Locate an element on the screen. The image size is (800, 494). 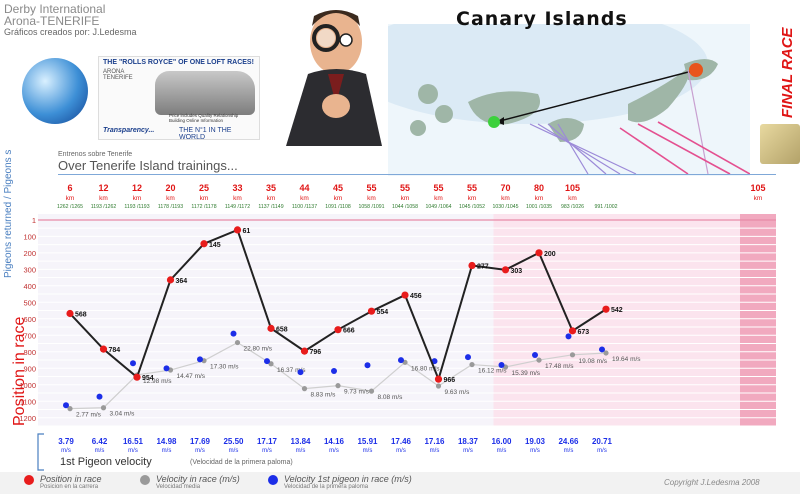
position-label: 784 is located at coordinates (115, 350).